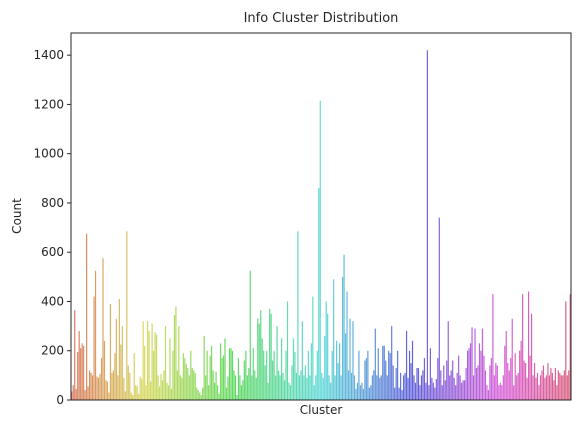  I want to click on x-axis-label: Cluster, so click(321, 410).